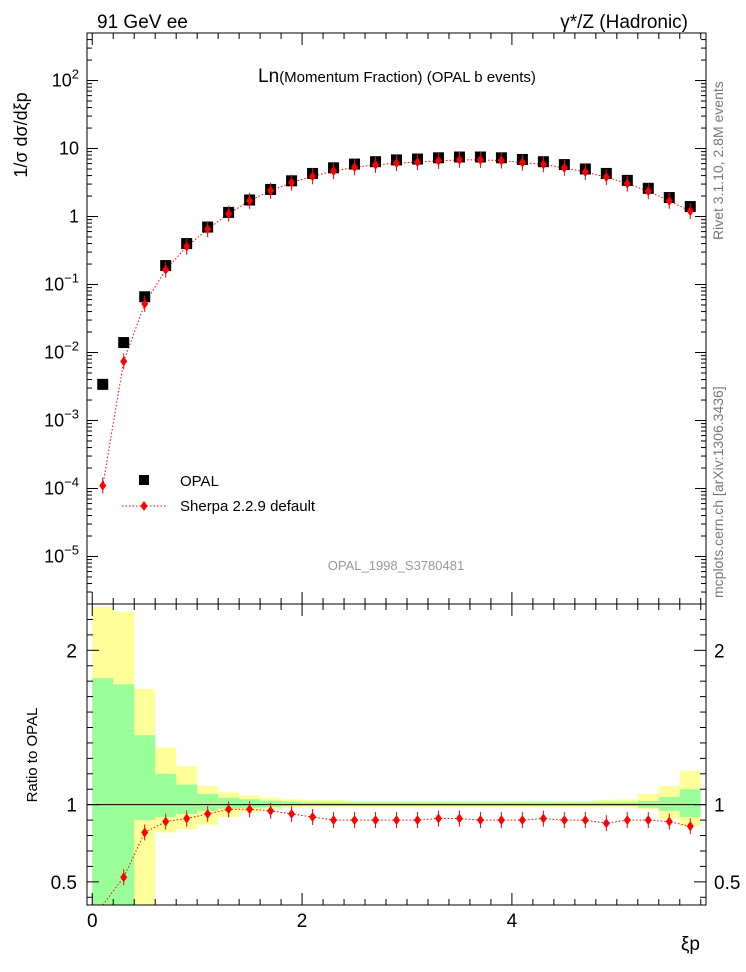  I want to click on y-axis-label: 1/σ dσ/dξp, so click(21, 134).